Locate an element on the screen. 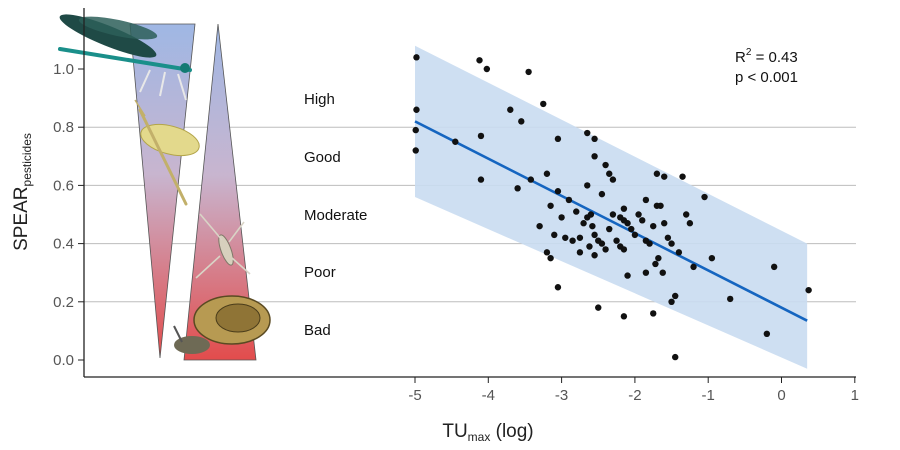 The image size is (900, 450). x-tick-label: -5 is located at coordinates (414, 395).